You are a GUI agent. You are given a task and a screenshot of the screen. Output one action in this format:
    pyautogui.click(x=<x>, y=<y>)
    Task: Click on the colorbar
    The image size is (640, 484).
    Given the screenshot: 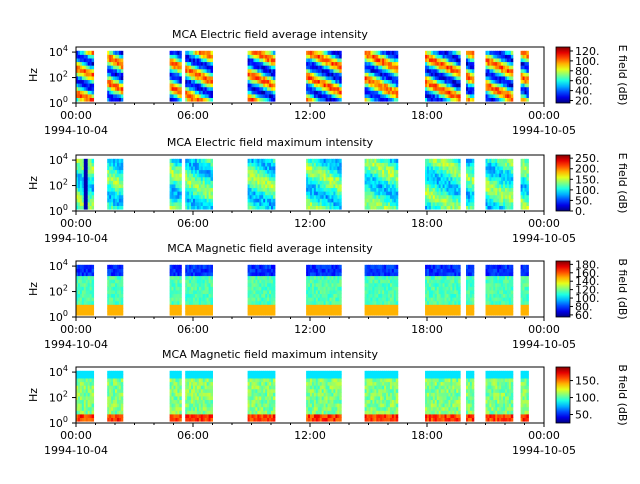 What is the action you would take?
    pyautogui.click(x=563, y=183)
    